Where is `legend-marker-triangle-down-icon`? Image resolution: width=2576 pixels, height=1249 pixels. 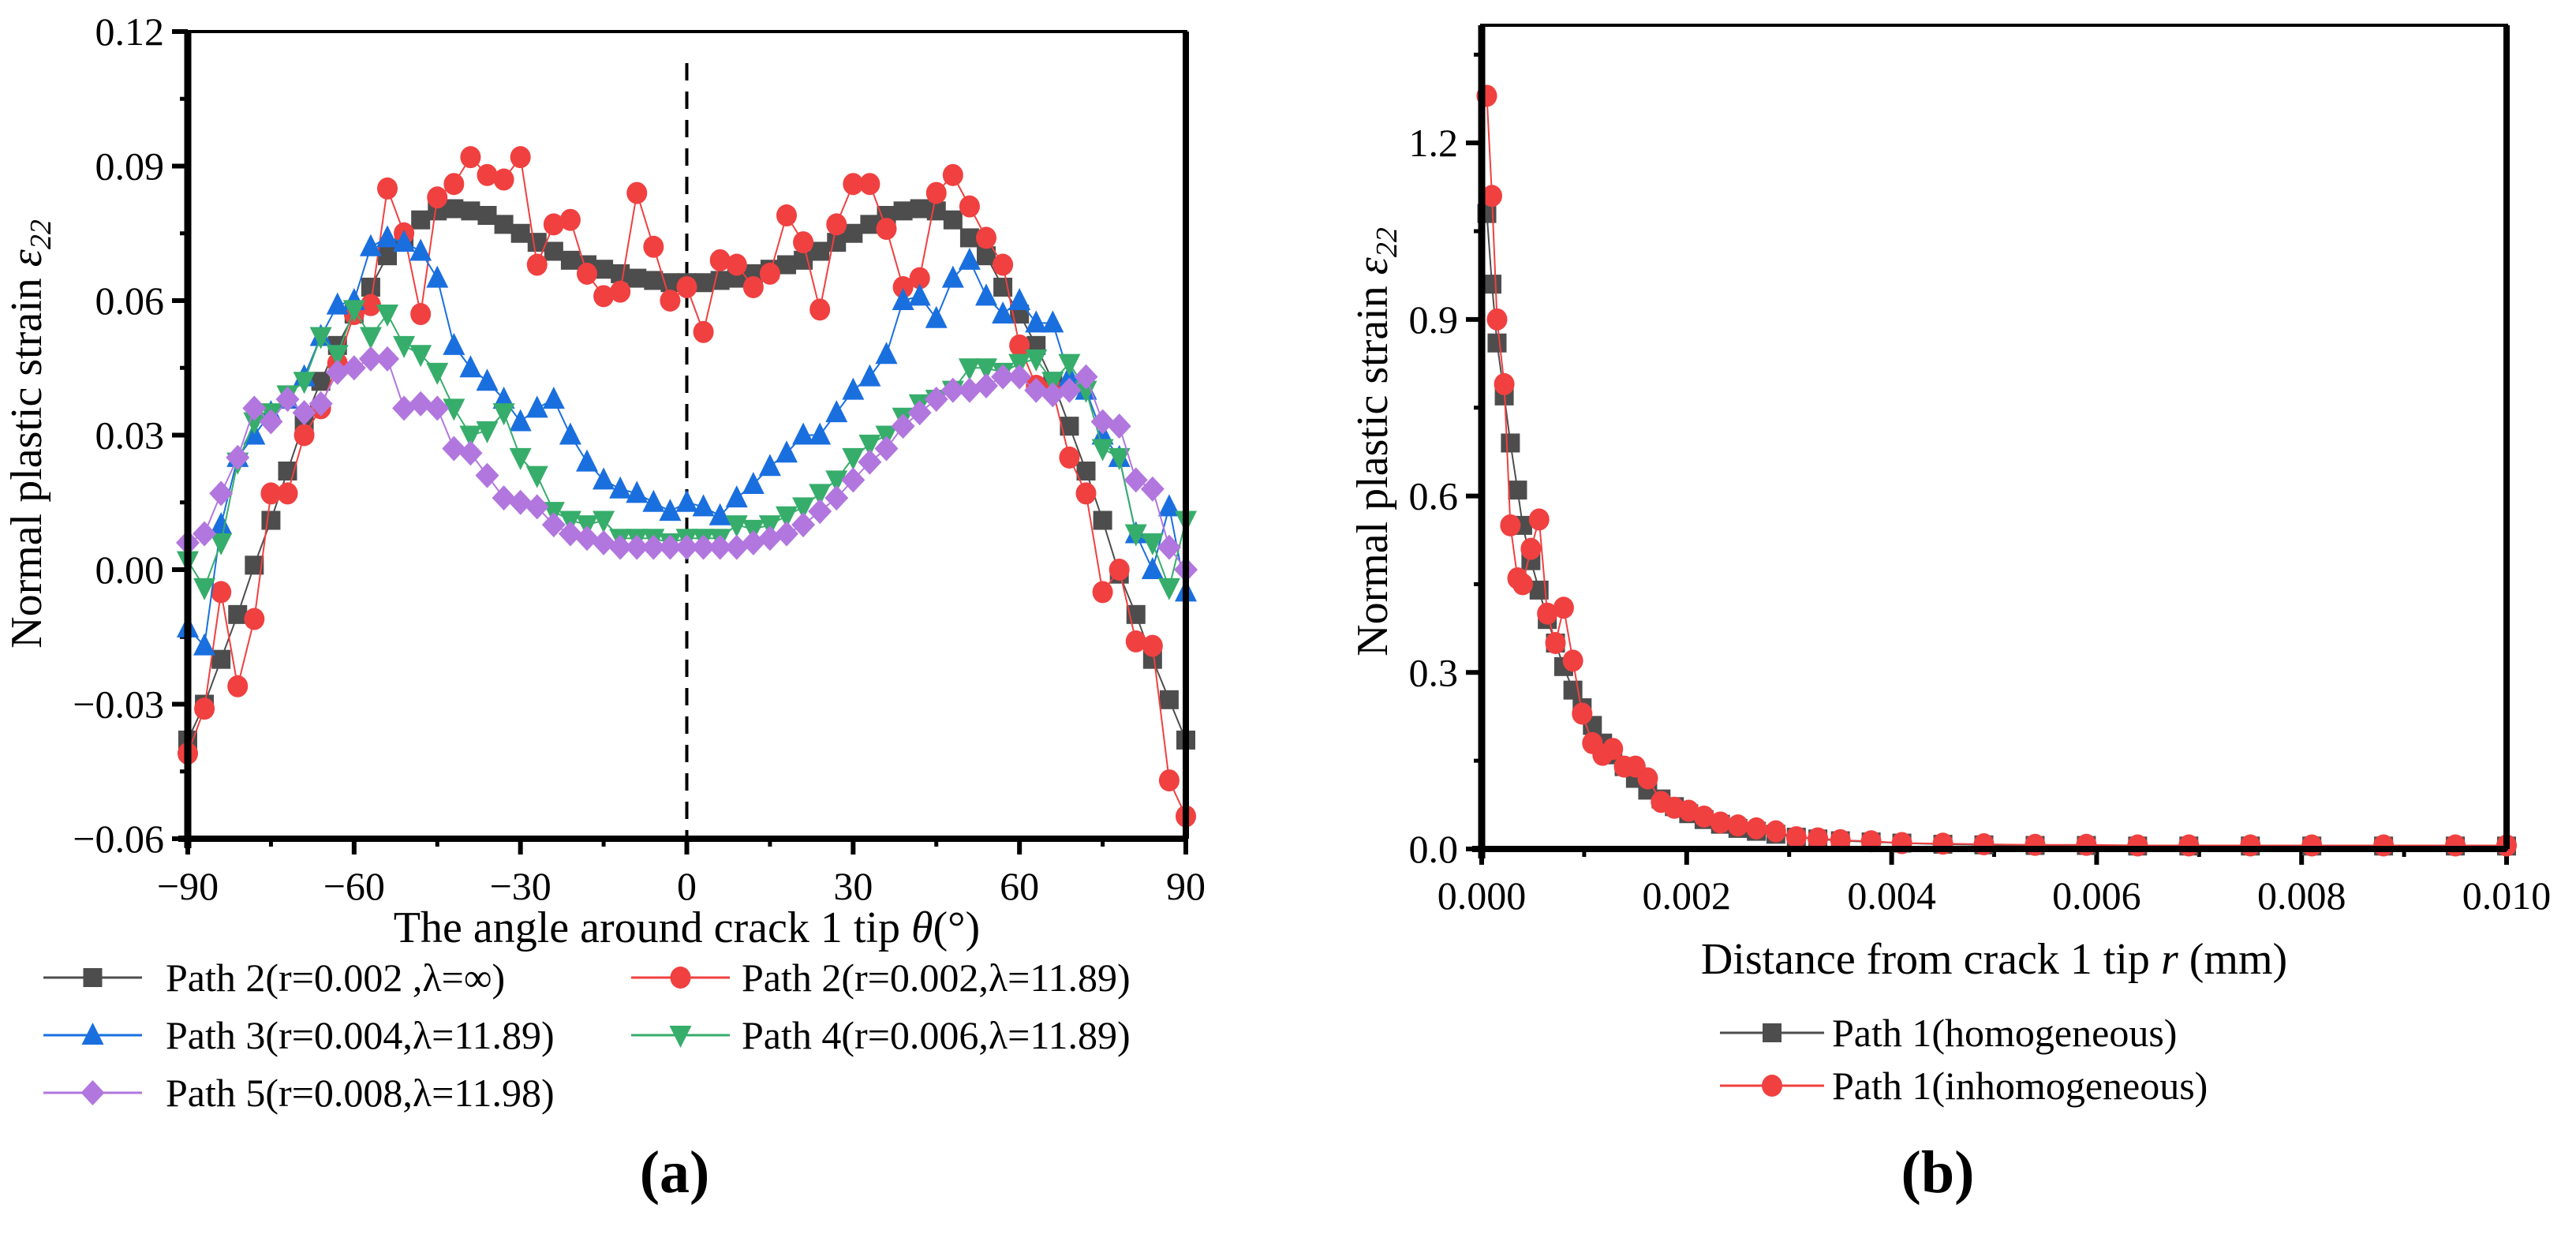 legend-marker-triangle-down-icon is located at coordinates (680, 1037).